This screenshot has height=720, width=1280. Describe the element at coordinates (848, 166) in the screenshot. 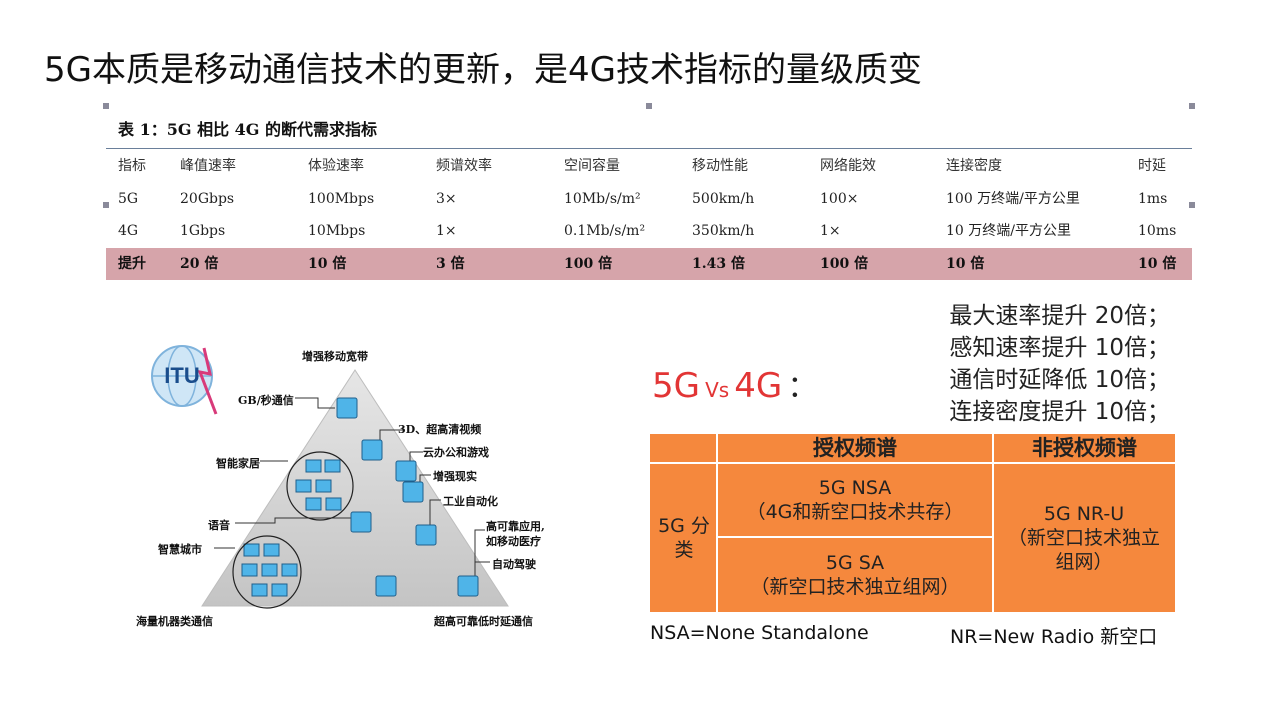

I see `table-header-cell: 网络能效` at that location.